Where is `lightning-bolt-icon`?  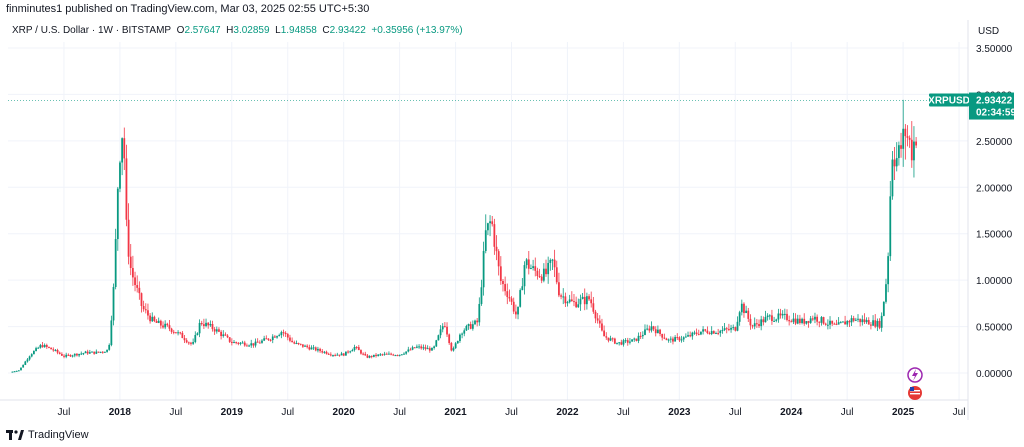 lightning-bolt-icon is located at coordinates (915, 375).